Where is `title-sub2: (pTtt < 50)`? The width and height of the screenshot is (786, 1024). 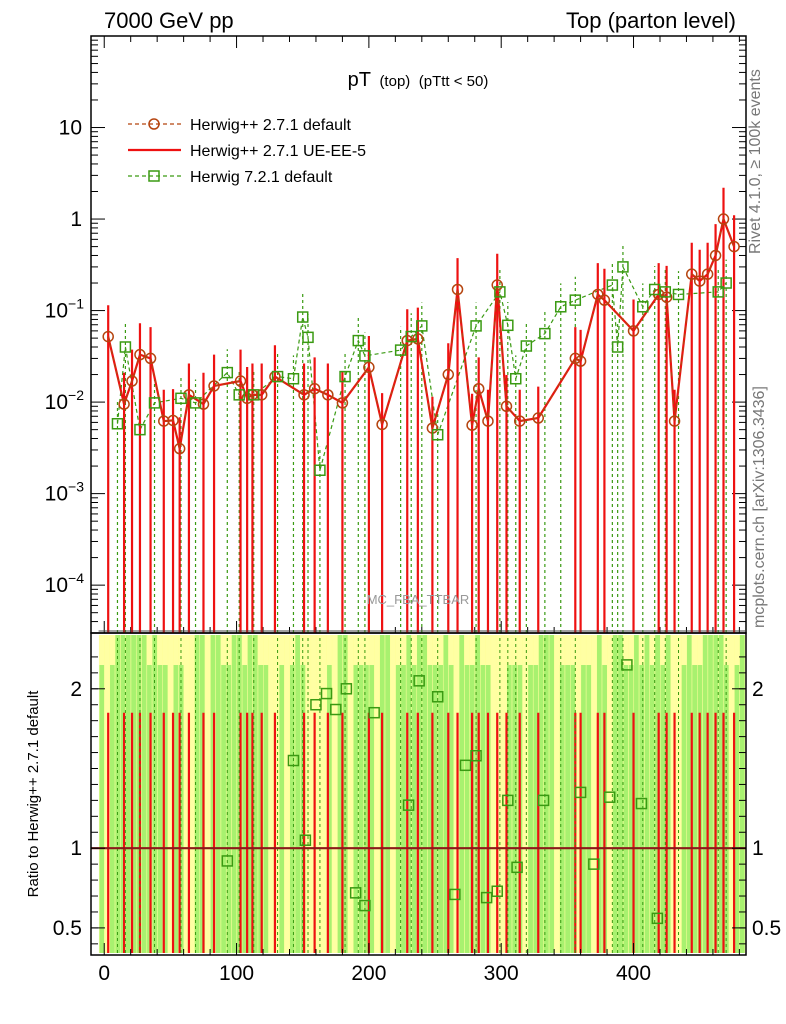 title-sub2: (pTtt < 50) is located at coordinates (454, 81).